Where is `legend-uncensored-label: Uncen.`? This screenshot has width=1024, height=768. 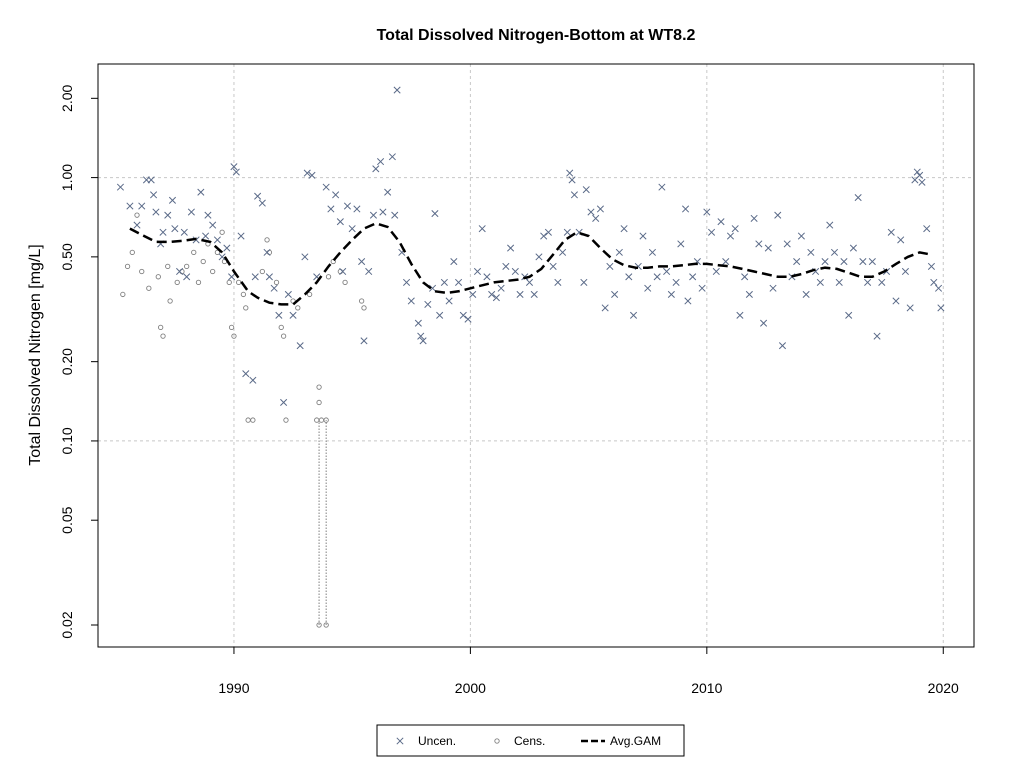 legend-uncensored-label: Uncen. is located at coordinates (437, 741).